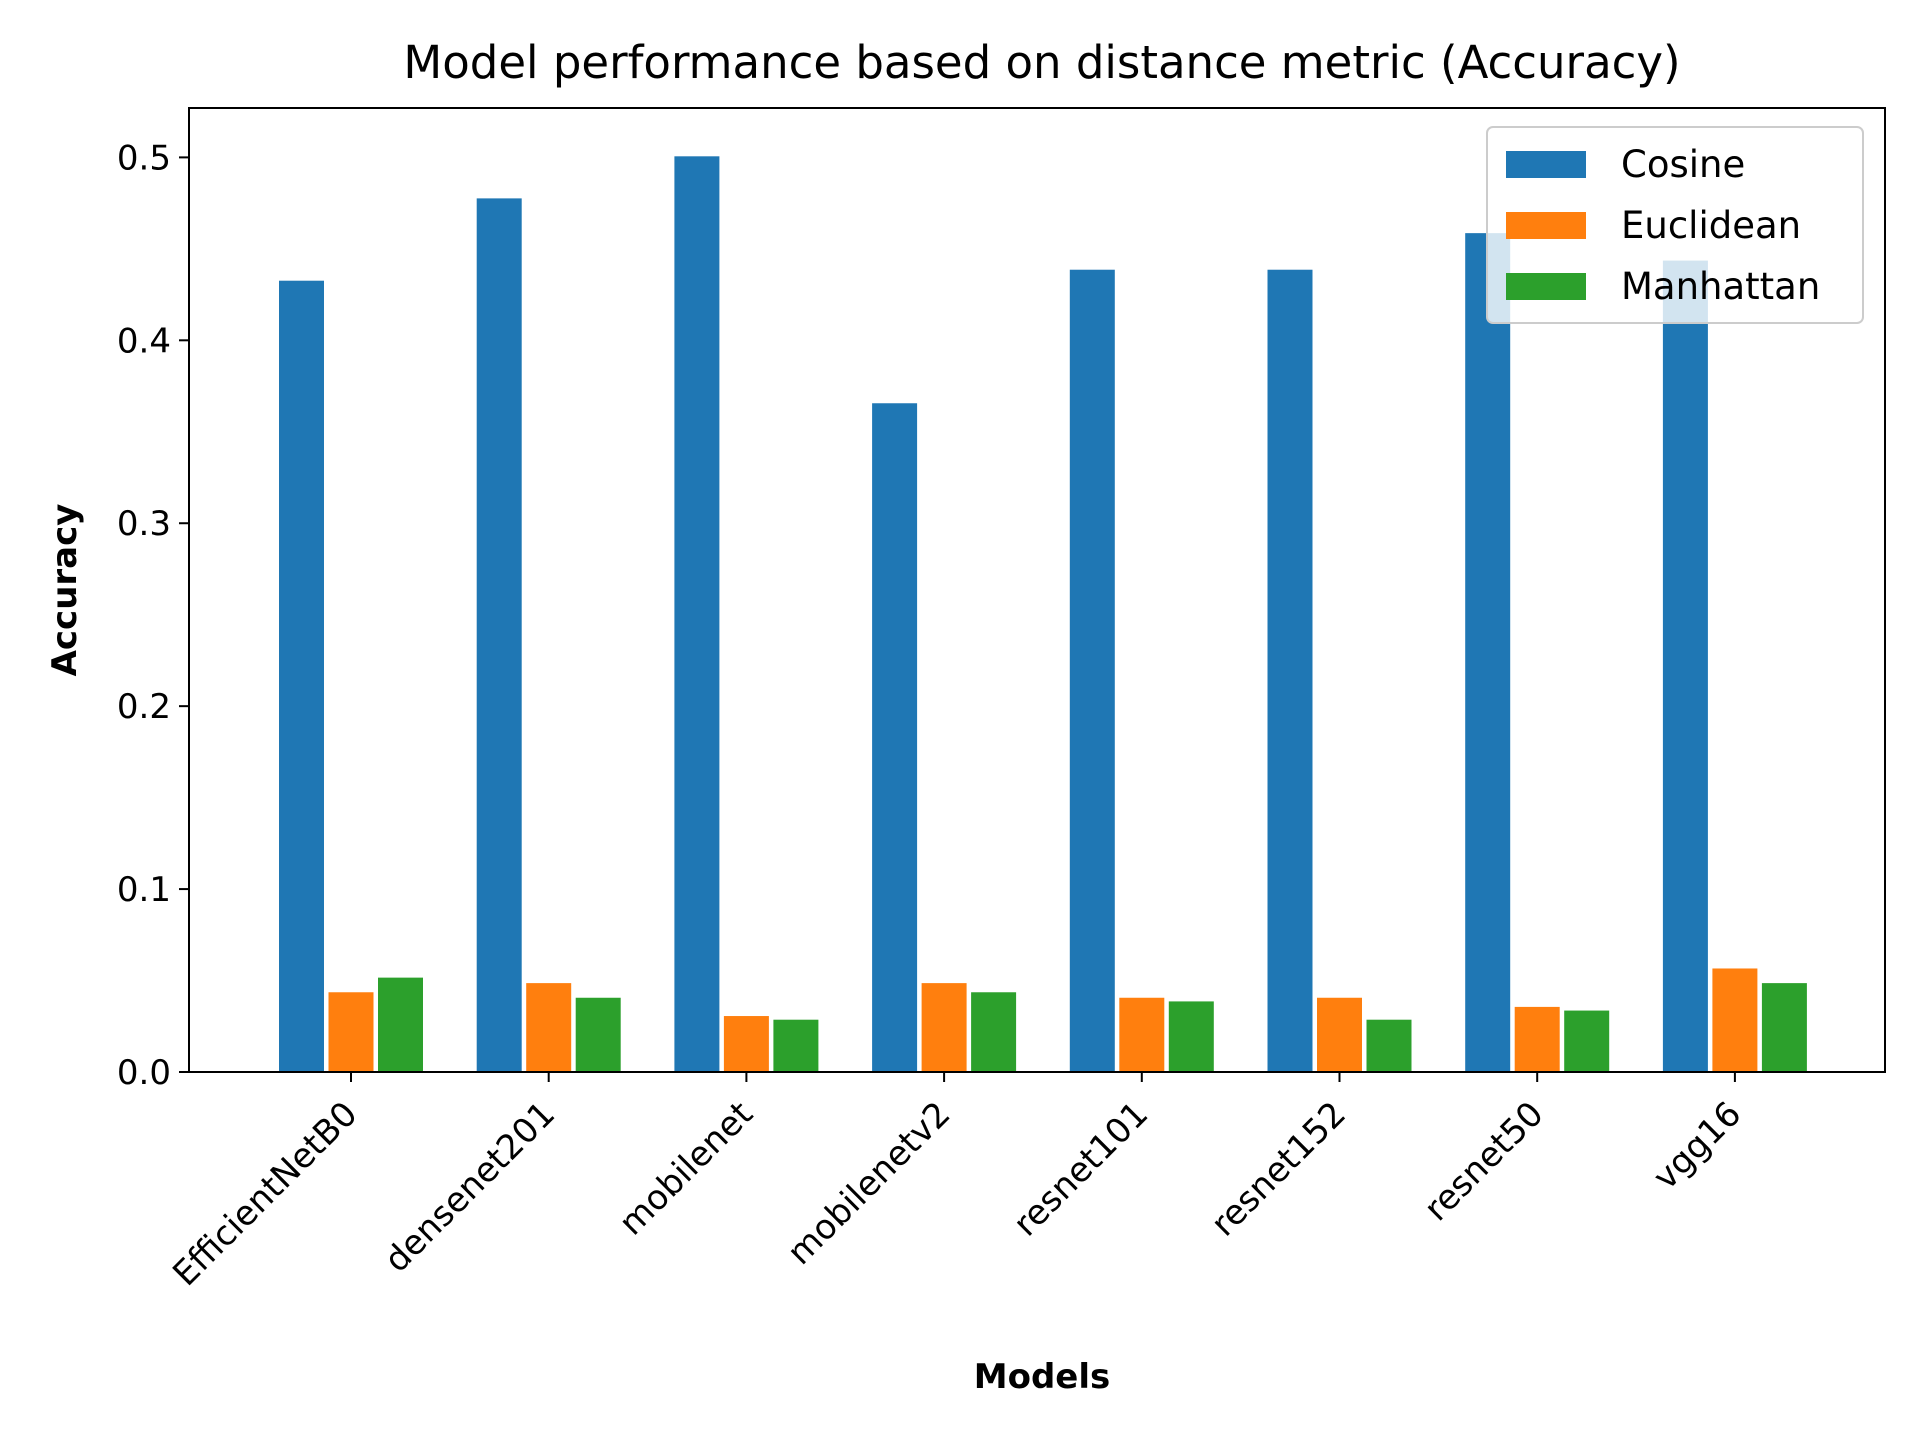 The height and width of the screenshot is (1440, 1920). What do you see at coordinates (696, 613) in the screenshot?
I see `bar-cosine-mobilenet` at bounding box center [696, 613].